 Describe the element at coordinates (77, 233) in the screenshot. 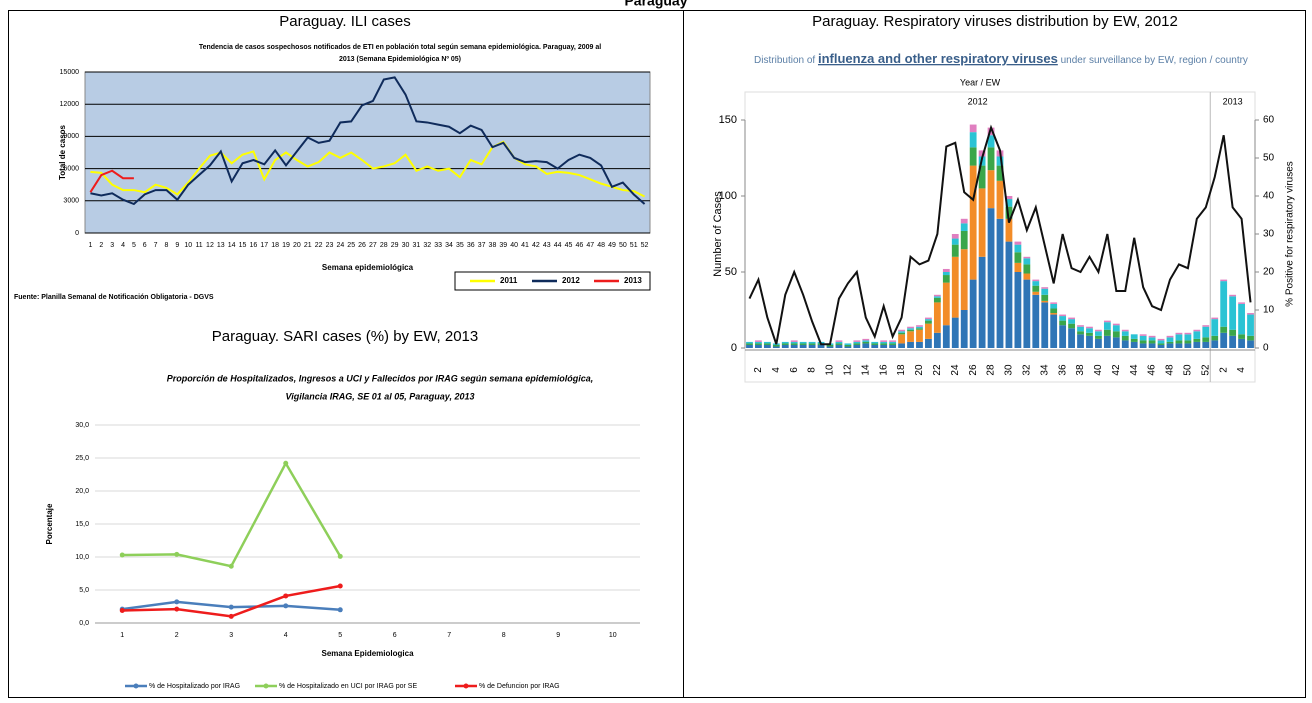

I see `y-tick-label: 0` at that location.